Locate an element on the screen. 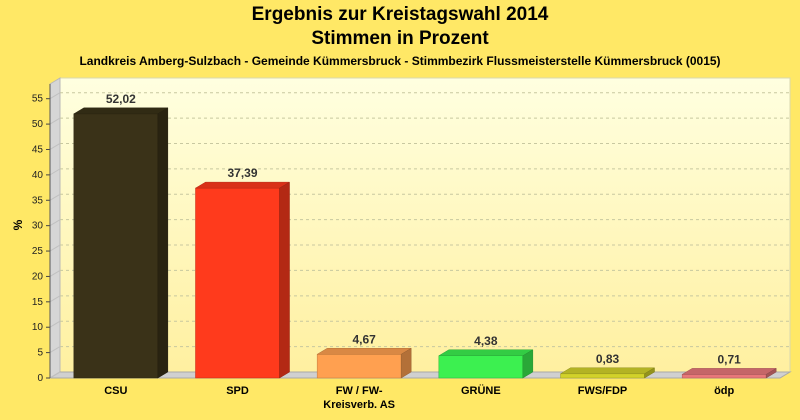 Image resolution: width=800 pixels, height=420 pixels. y-tick-label: 55 is located at coordinates (38, 99).